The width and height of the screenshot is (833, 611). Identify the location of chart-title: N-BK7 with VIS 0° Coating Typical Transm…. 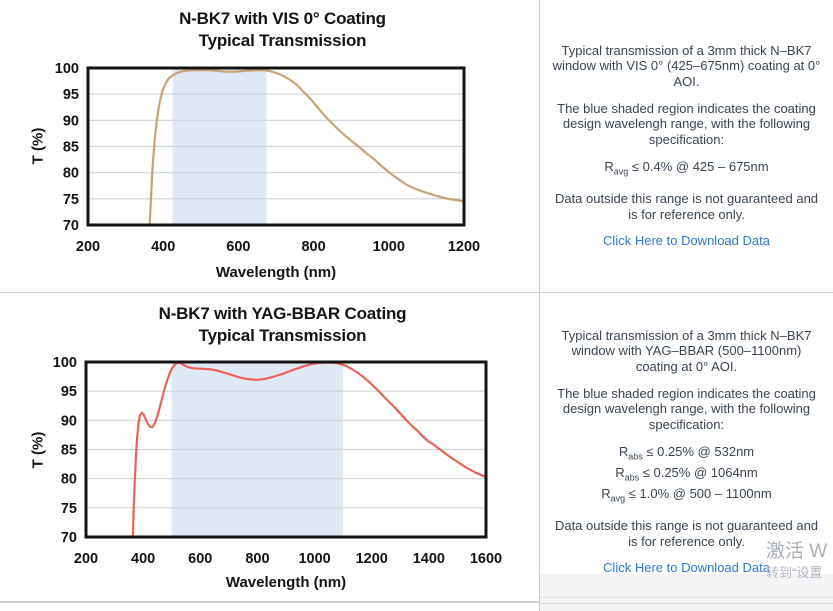
(282, 30).